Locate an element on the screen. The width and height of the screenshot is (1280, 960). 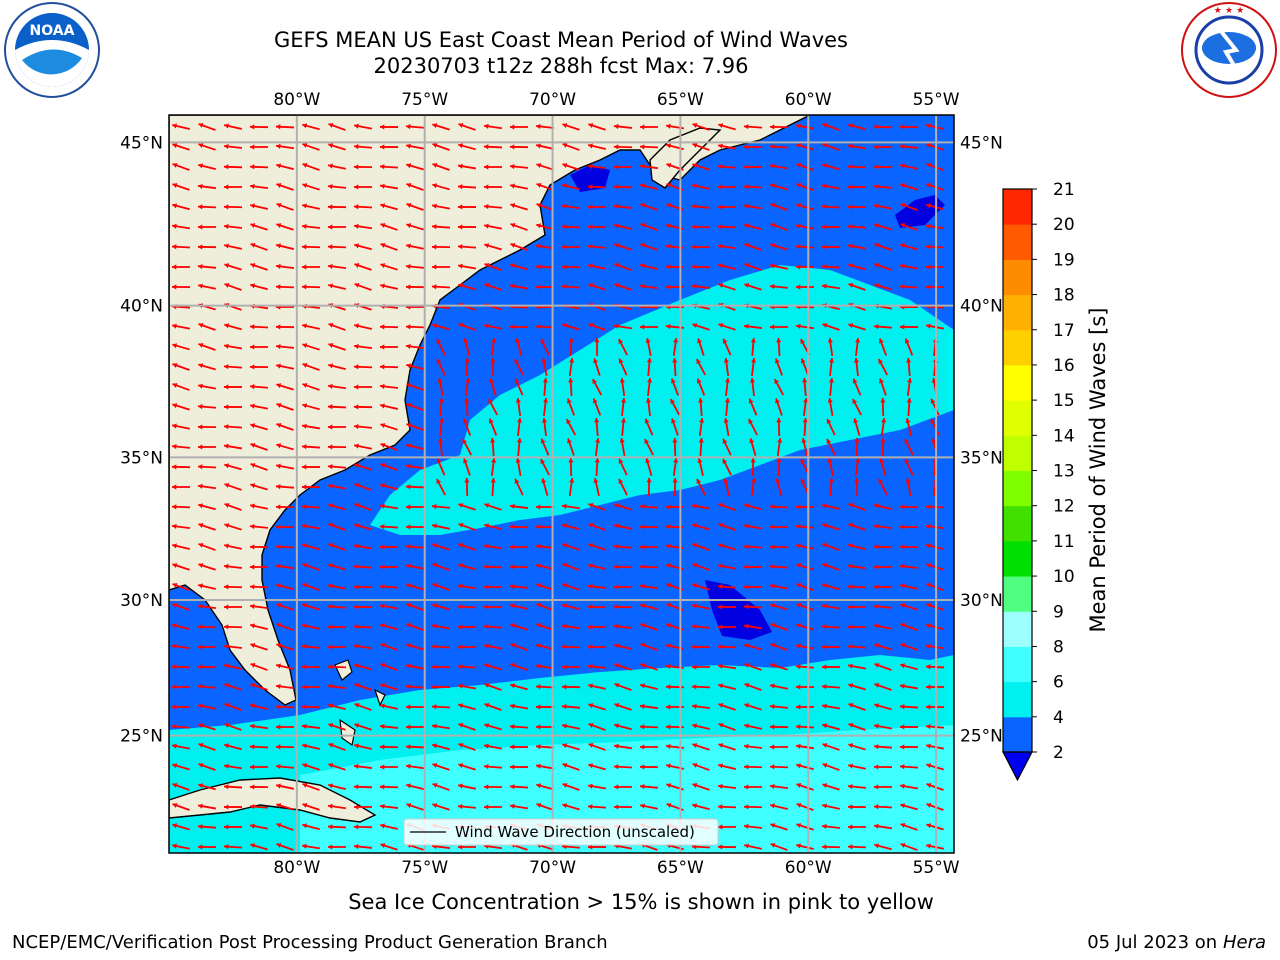
nws-logo-icon: ★ ★ ★ is located at coordinates (1229, 50).